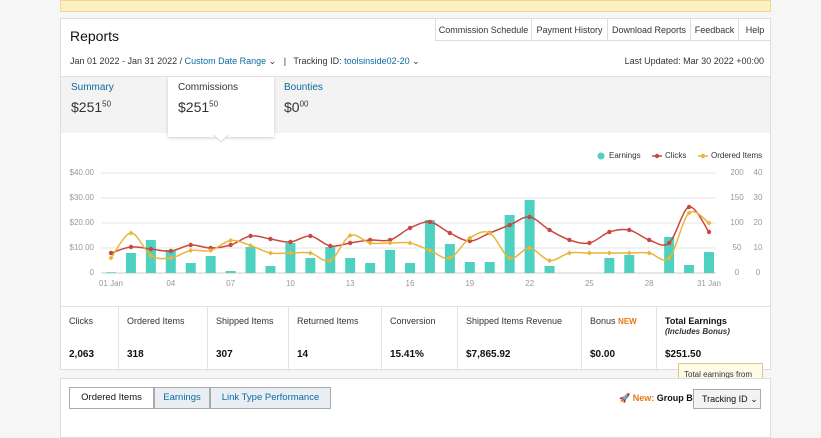 The width and height of the screenshot is (821, 438). I want to click on line, so click(410, 236).